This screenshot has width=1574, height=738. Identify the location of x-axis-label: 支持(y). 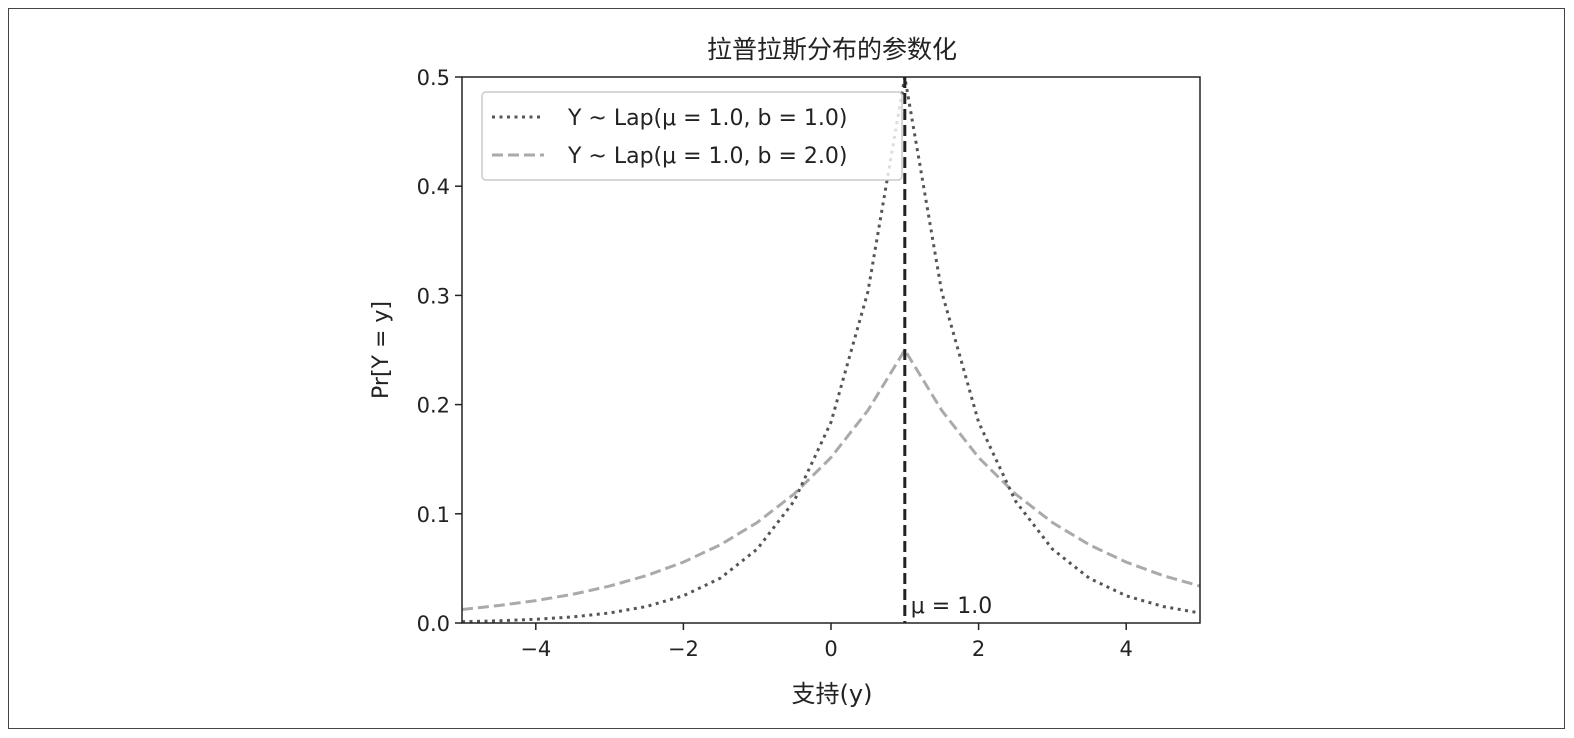
(832, 694).